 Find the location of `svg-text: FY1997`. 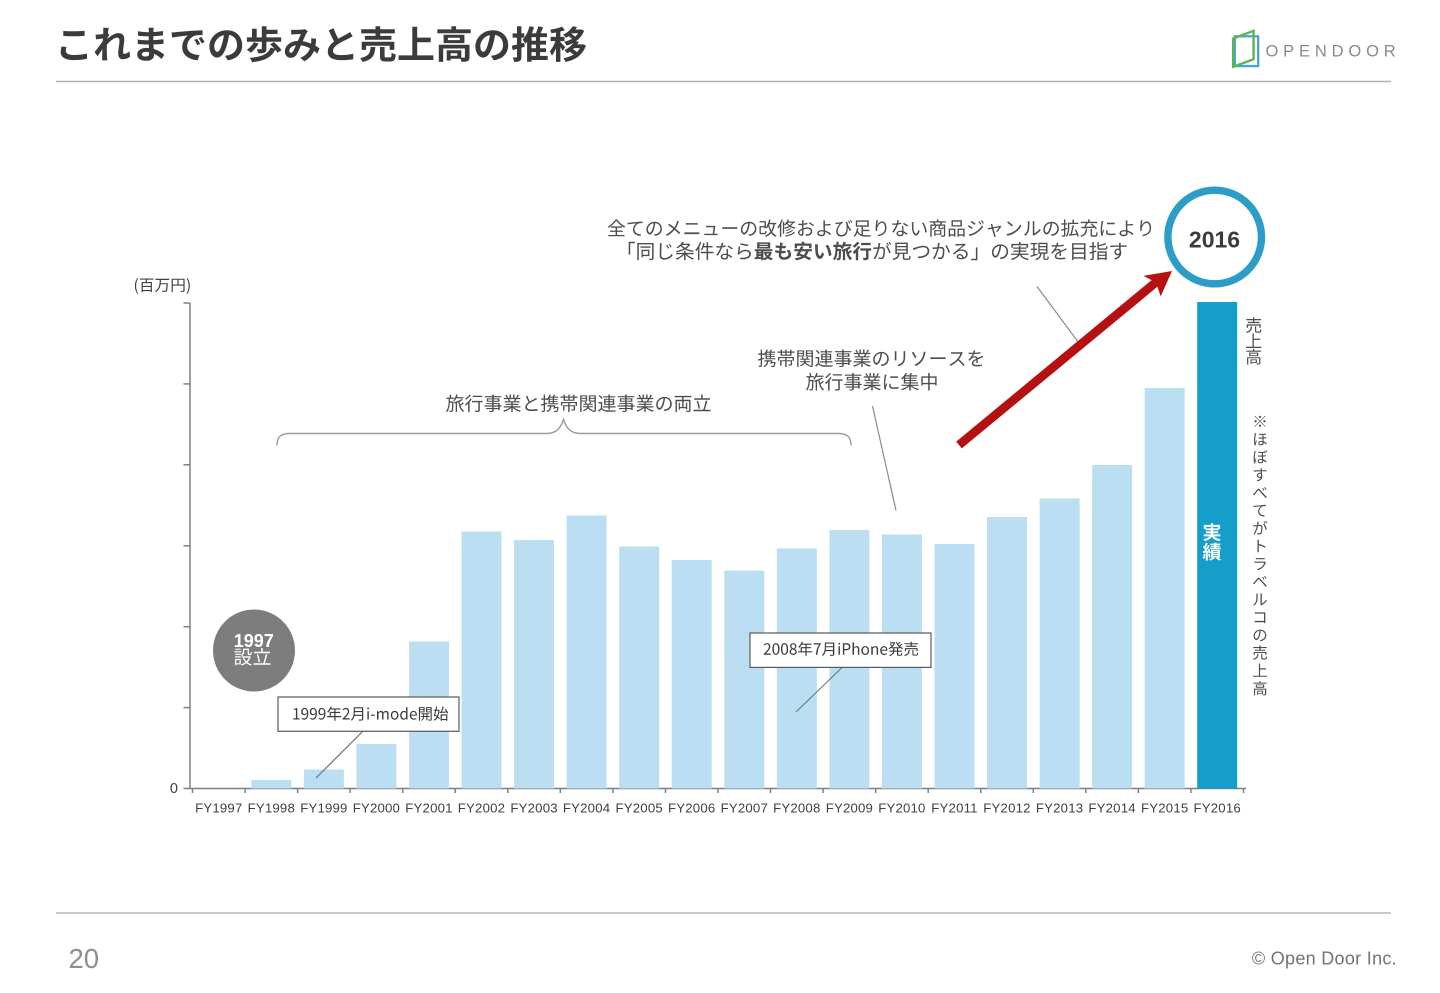

svg-text: FY1997 is located at coordinates (218, 807).